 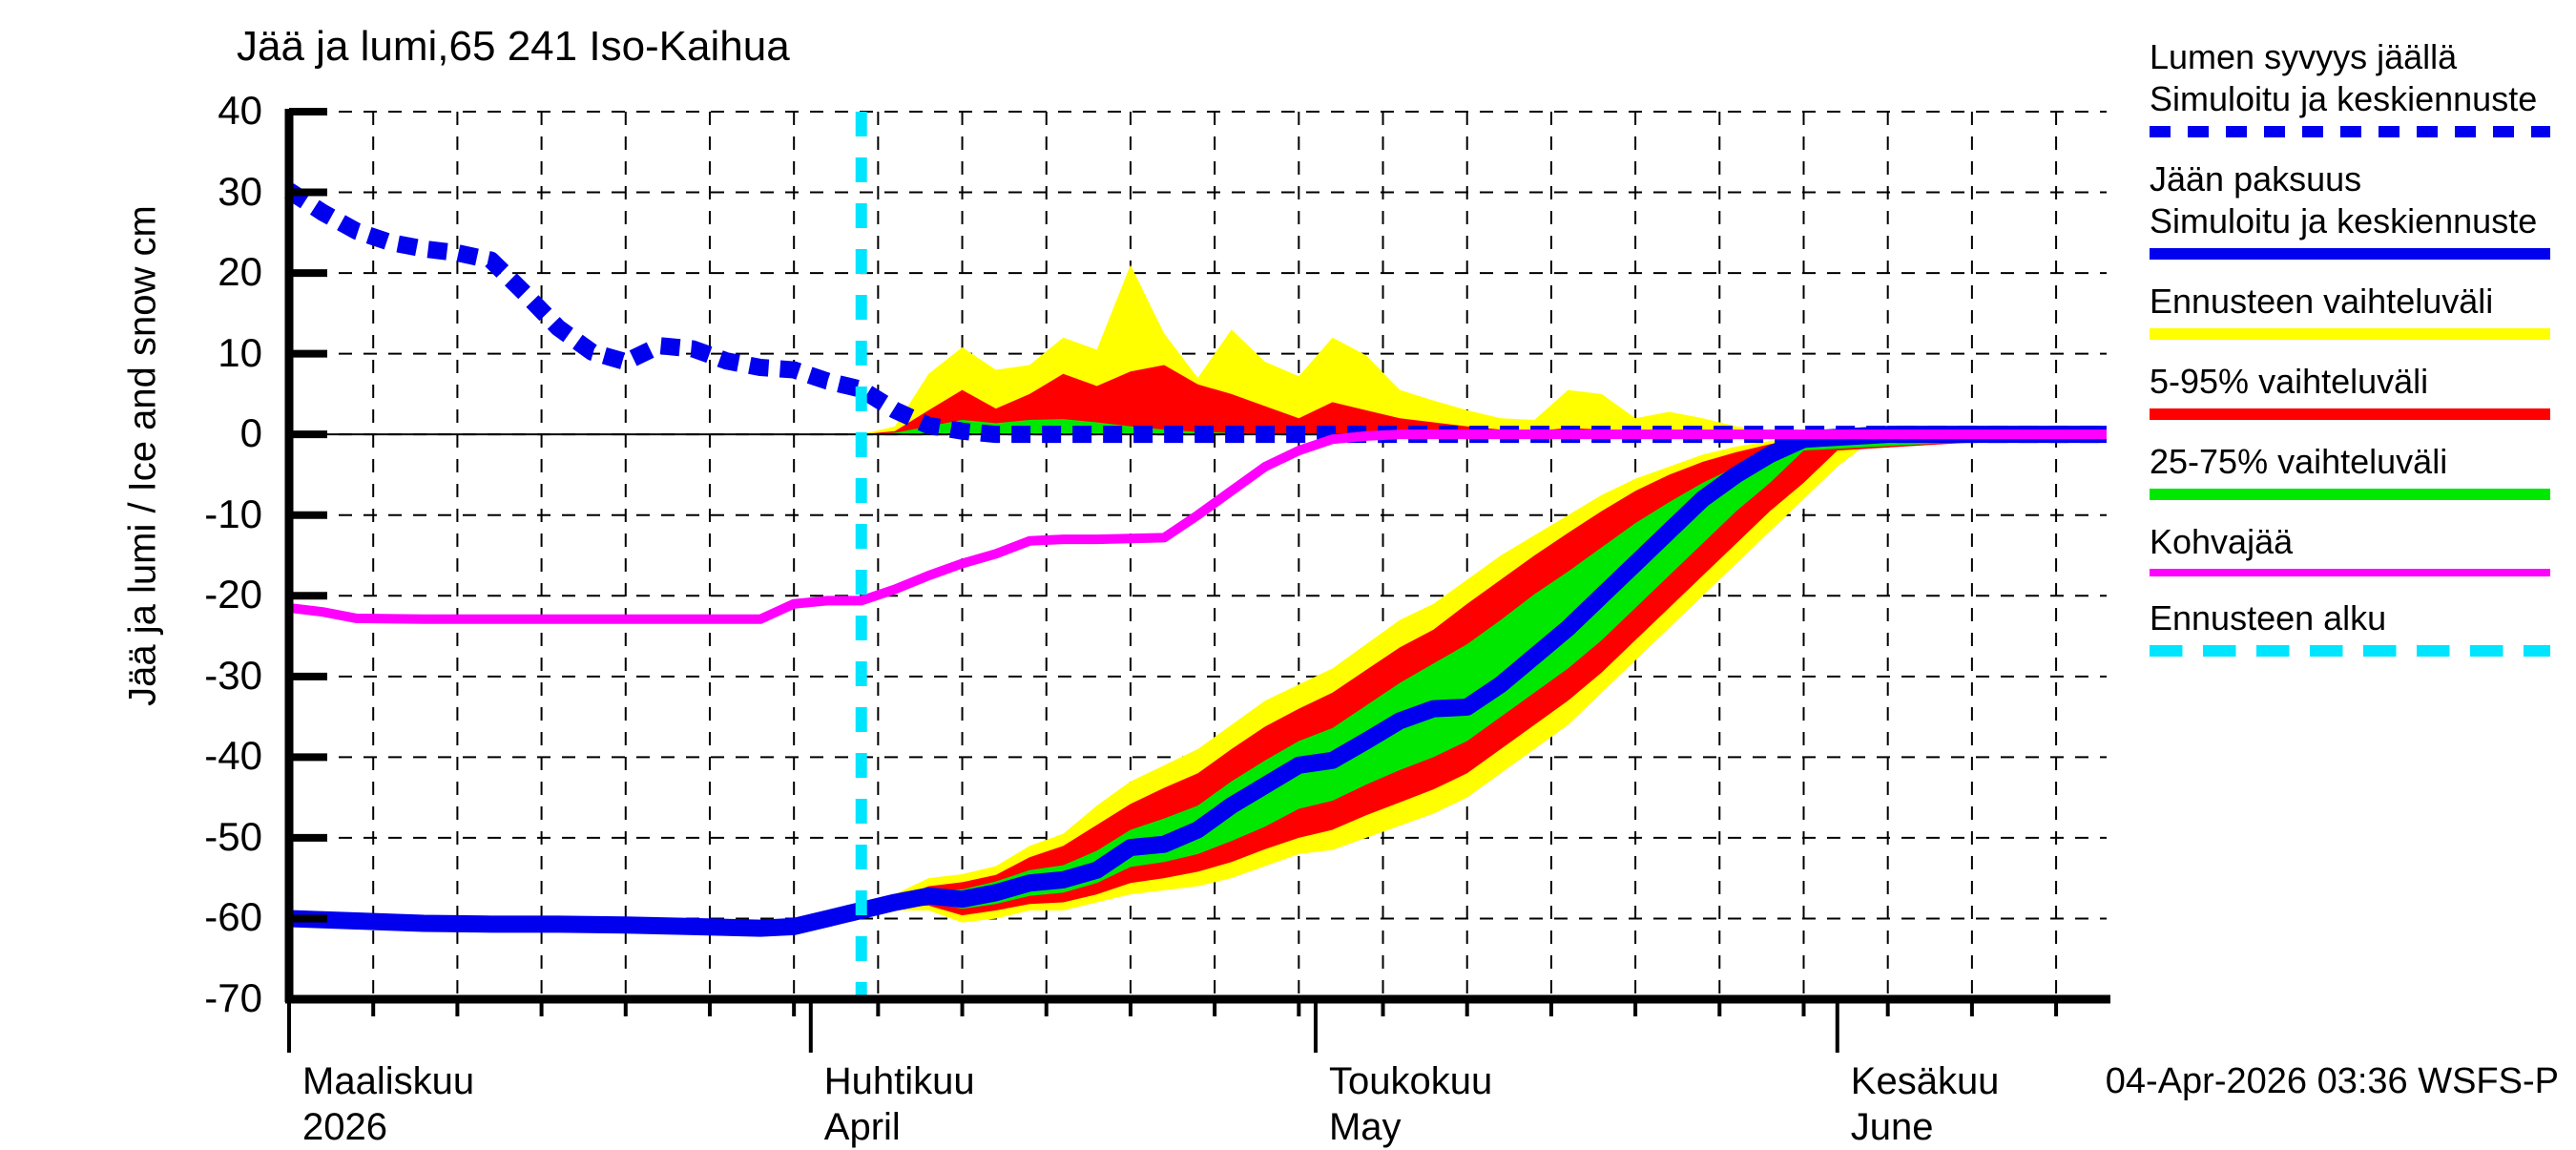 What do you see at coordinates (388, 1104) in the screenshot?
I see `x-tick-label: Maaliskuu 2026` at bounding box center [388, 1104].